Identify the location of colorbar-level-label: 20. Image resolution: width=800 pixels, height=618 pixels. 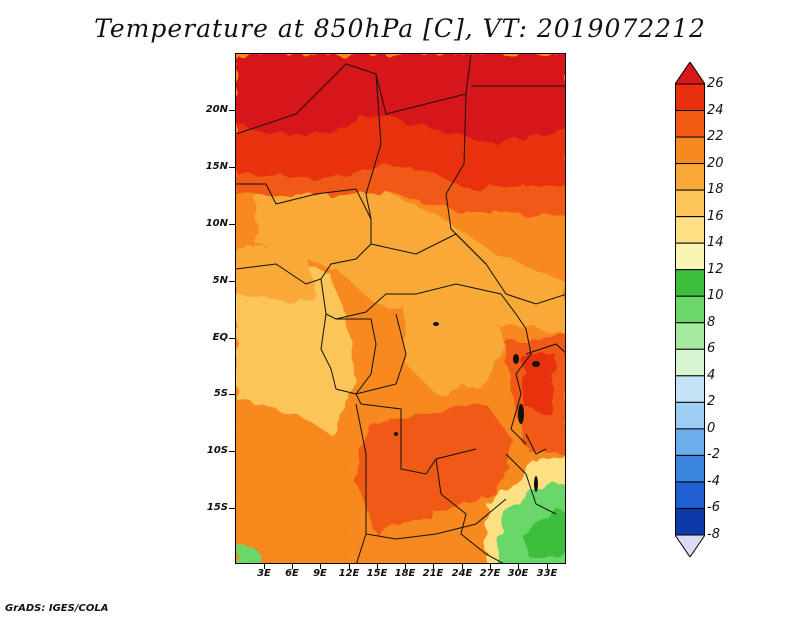
(715, 163).